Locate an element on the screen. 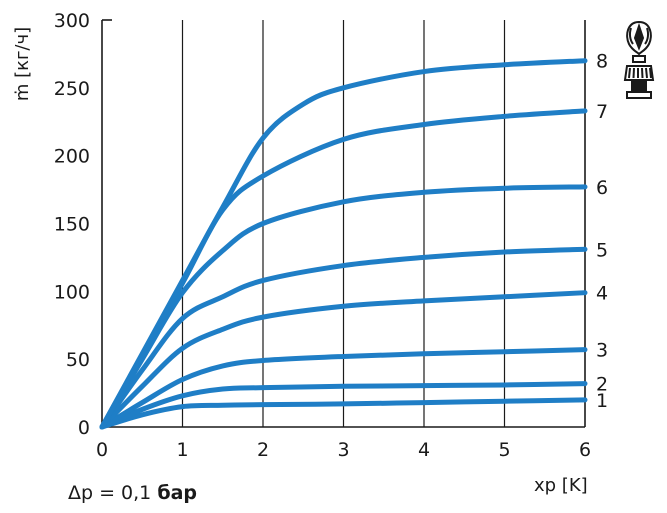 The width and height of the screenshot is (667, 513). series-label-1: 1 is located at coordinates (602, 401).